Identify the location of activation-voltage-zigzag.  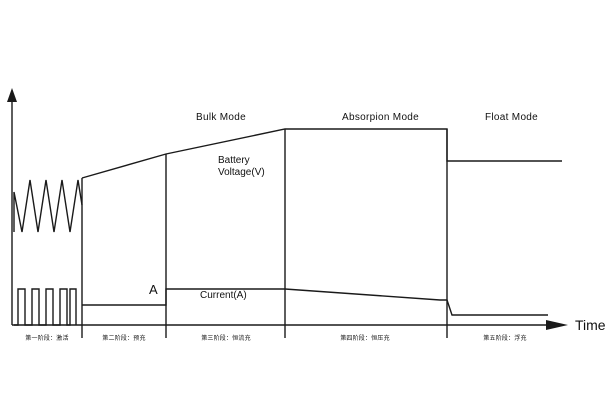
(48, 206).